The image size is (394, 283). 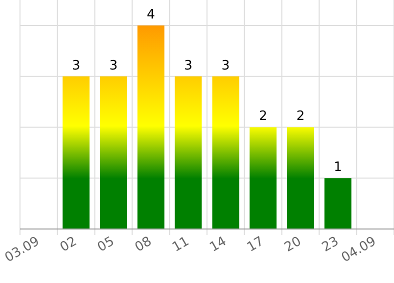 I want to click on x-tick-label: 08, so click(x=143, y=245).